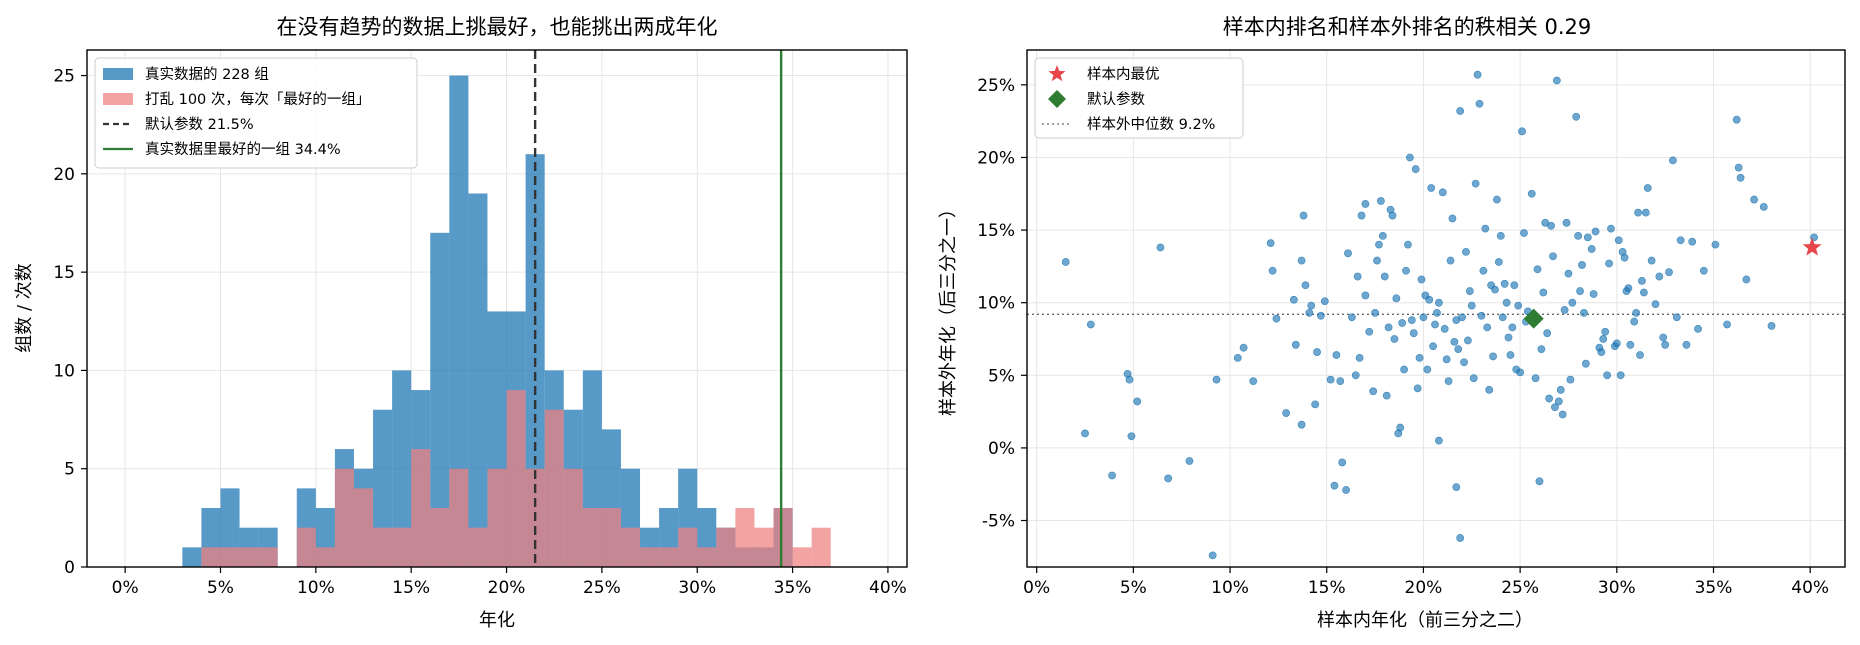  What do you see at coordinates (1533, 318) in the screenshot?
I see `default-param-marker` at bounding box center [1533, 318].